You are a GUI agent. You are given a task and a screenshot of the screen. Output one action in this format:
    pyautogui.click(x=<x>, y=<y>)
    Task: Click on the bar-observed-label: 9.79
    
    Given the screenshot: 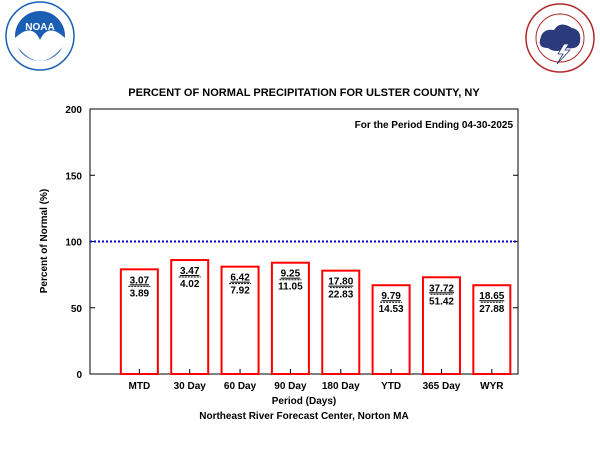 What is the action you would take?
    pyautogui.click(x=391, y=296)
    